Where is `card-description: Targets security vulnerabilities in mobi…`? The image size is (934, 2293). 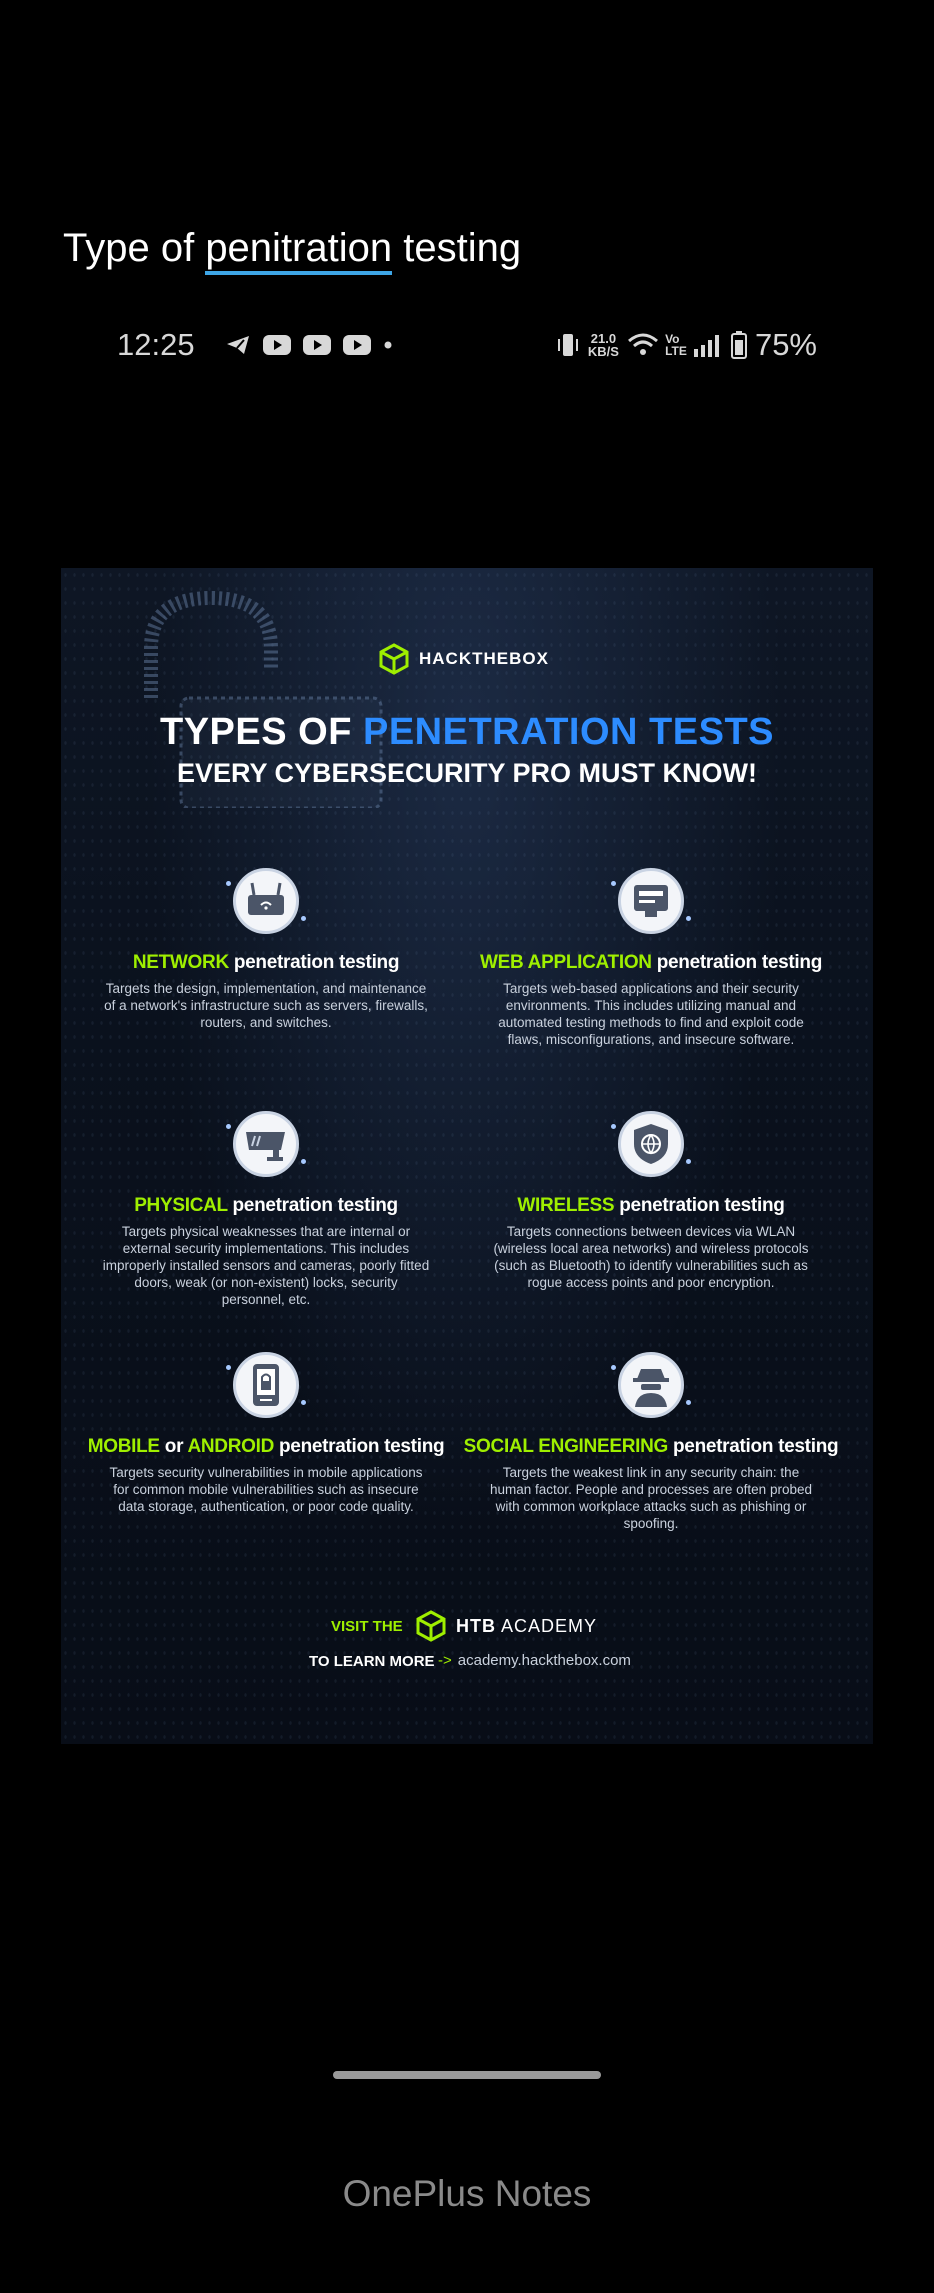
card-description: Targets security vulnerabilities in mobi… is located at coordinates (266, 1489).